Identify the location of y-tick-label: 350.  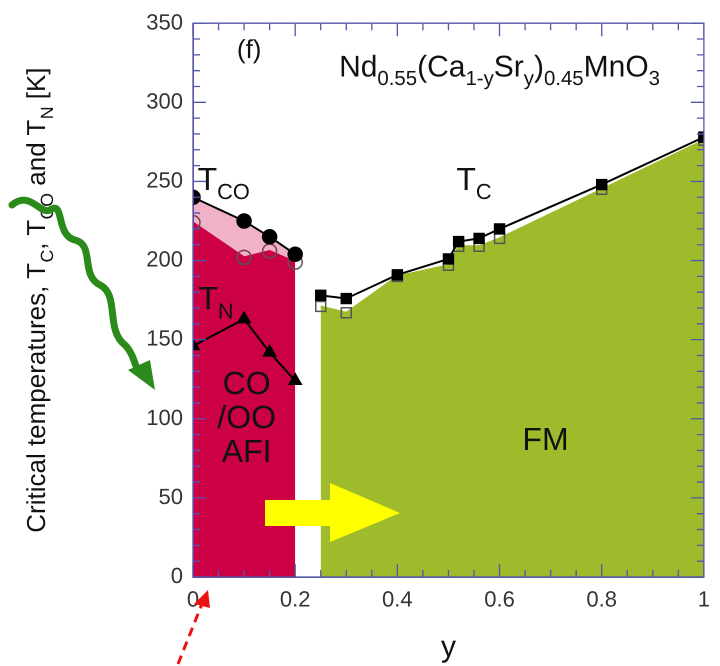
(164, 21).